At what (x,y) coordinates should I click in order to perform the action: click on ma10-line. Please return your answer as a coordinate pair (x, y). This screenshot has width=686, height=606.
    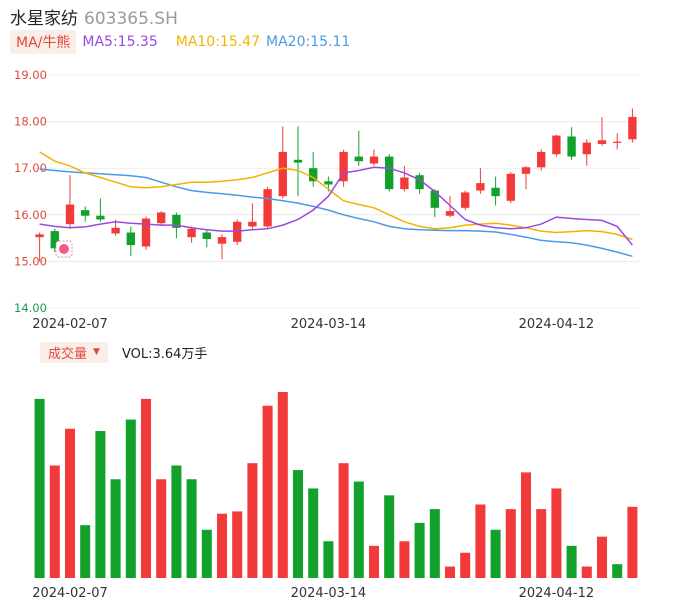
    Looking at the image, I should click on (336, 196).